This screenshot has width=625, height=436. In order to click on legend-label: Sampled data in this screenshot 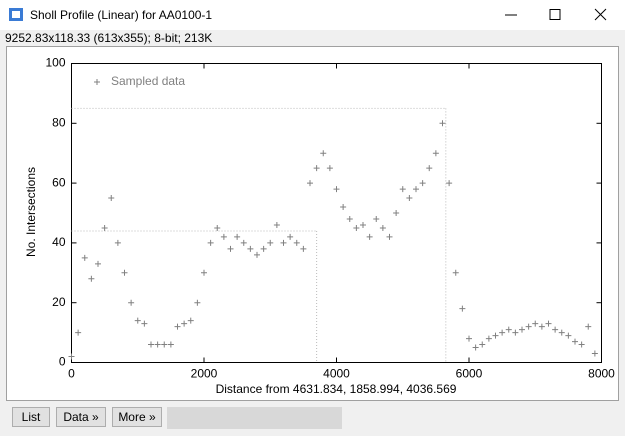, I will do `click(148, 81)`.